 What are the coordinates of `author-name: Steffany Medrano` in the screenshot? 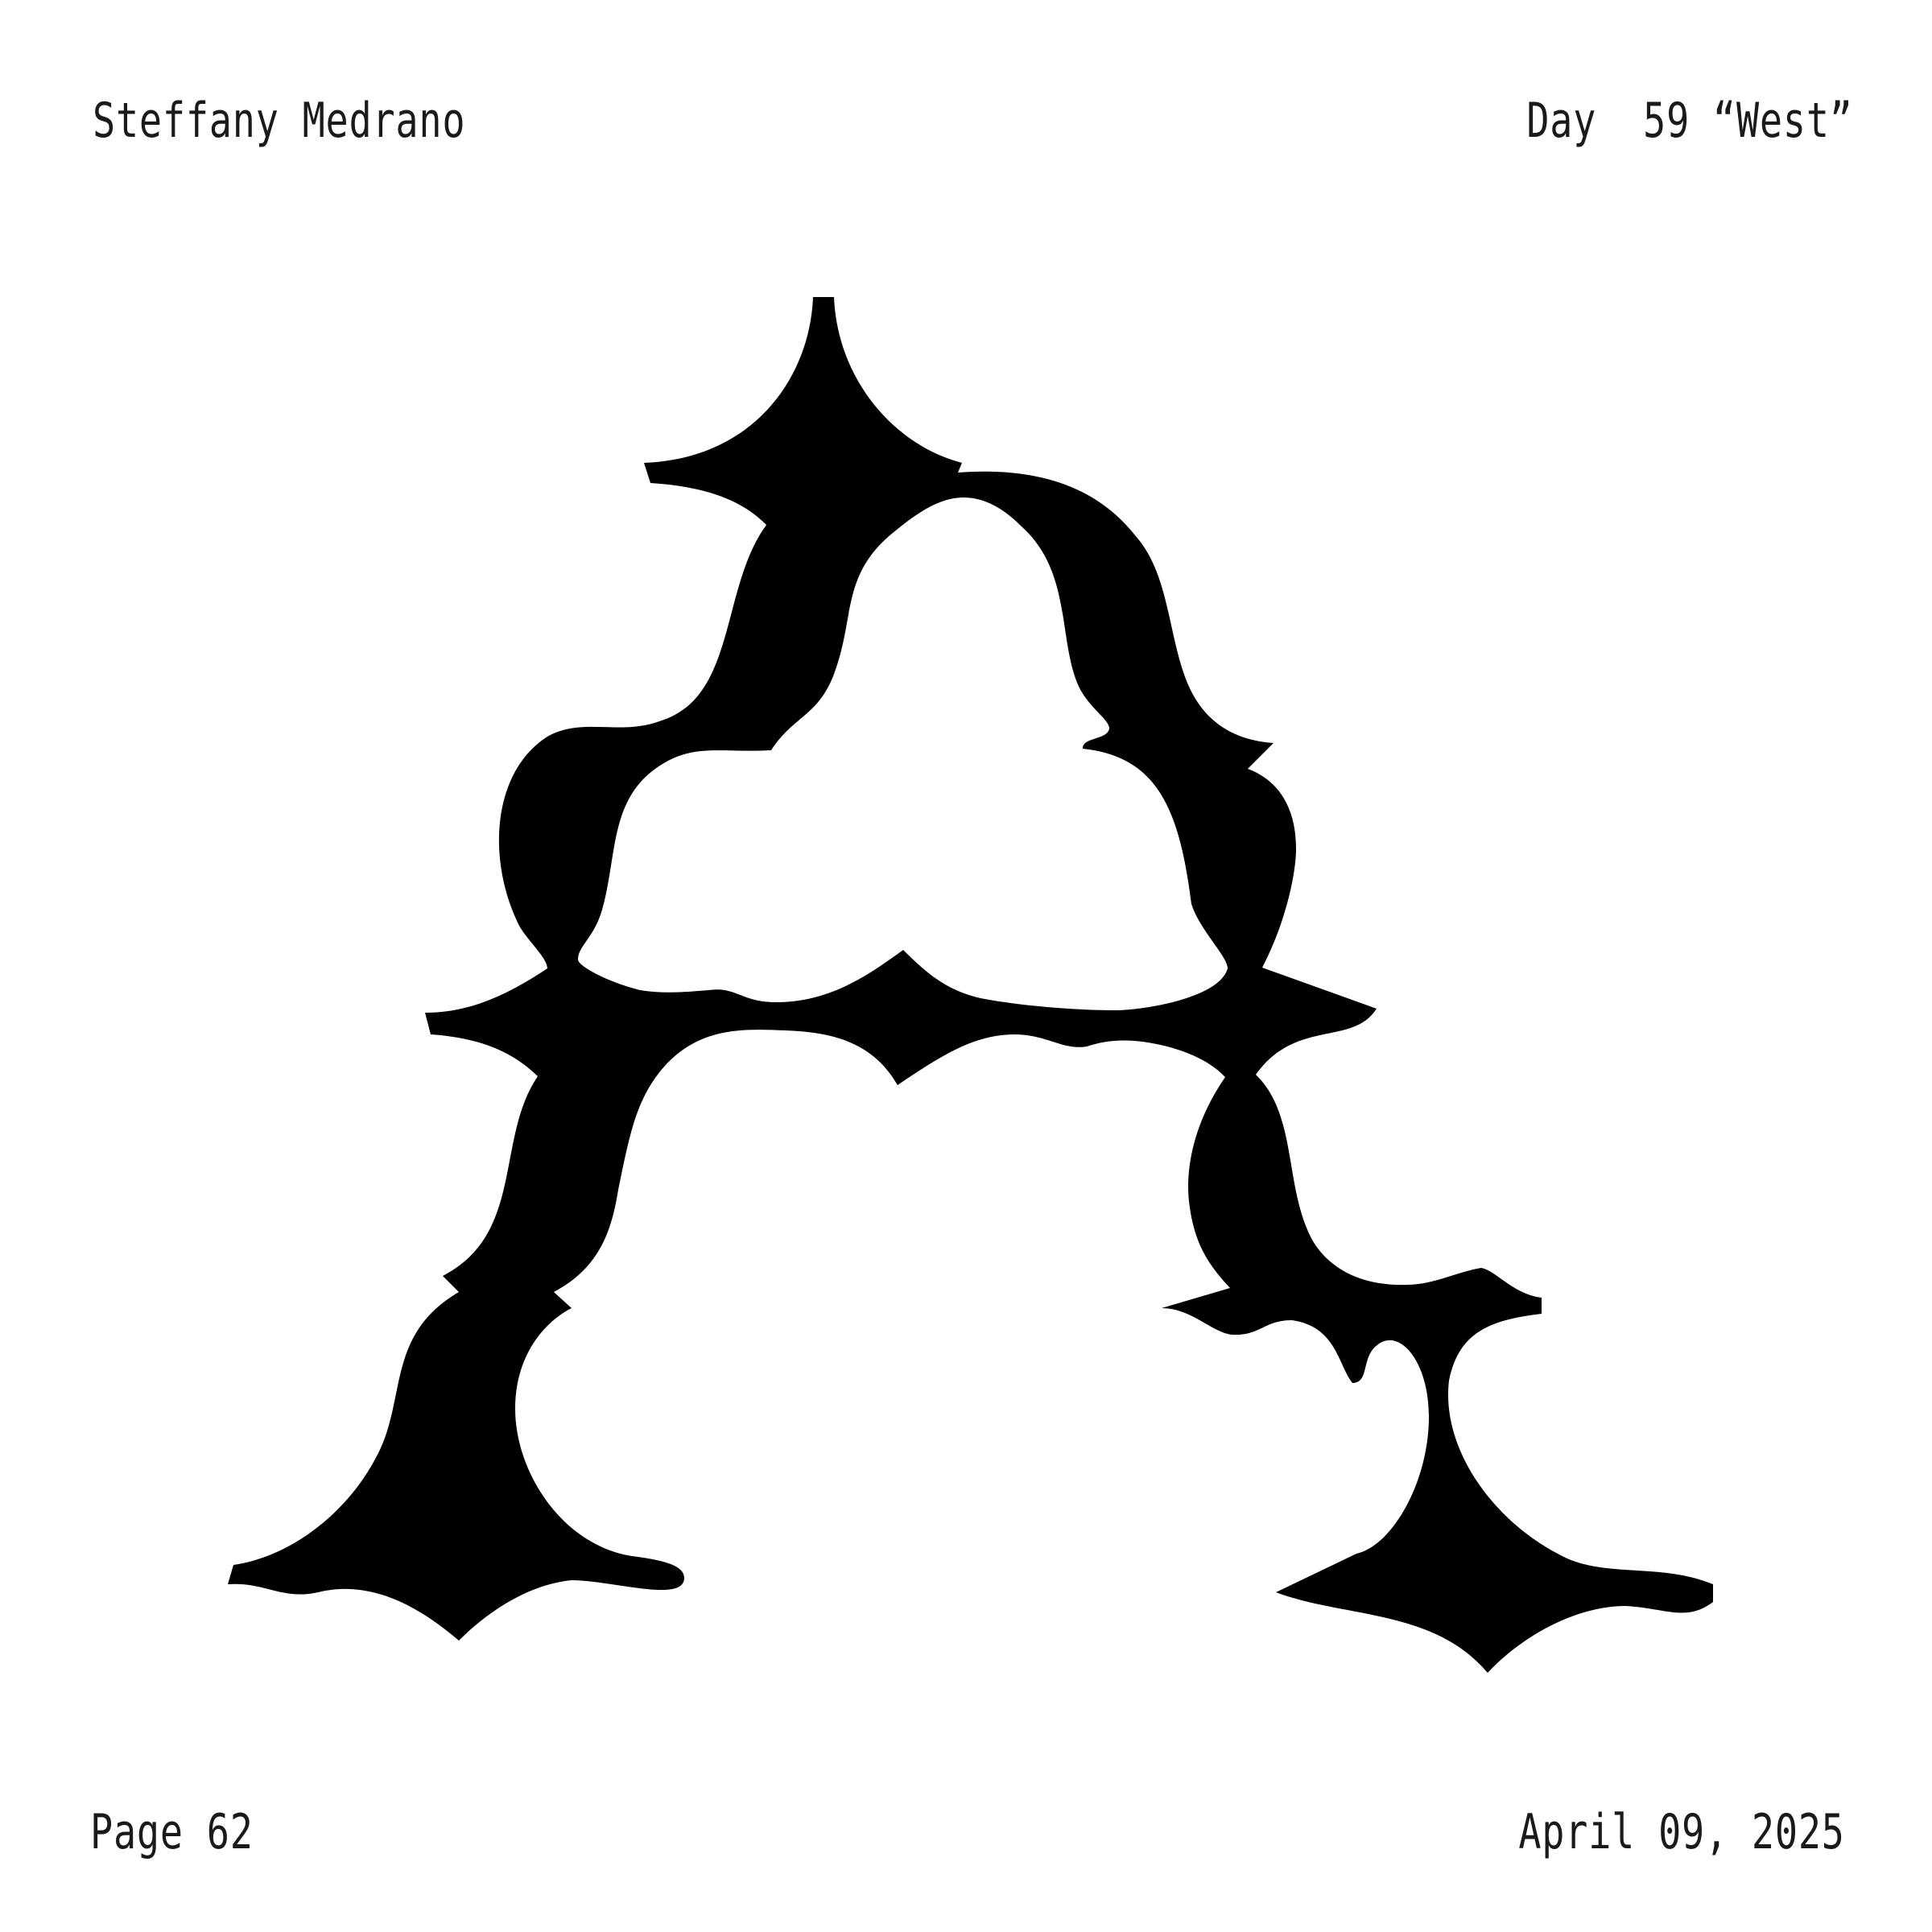 It's located at (279, 121).